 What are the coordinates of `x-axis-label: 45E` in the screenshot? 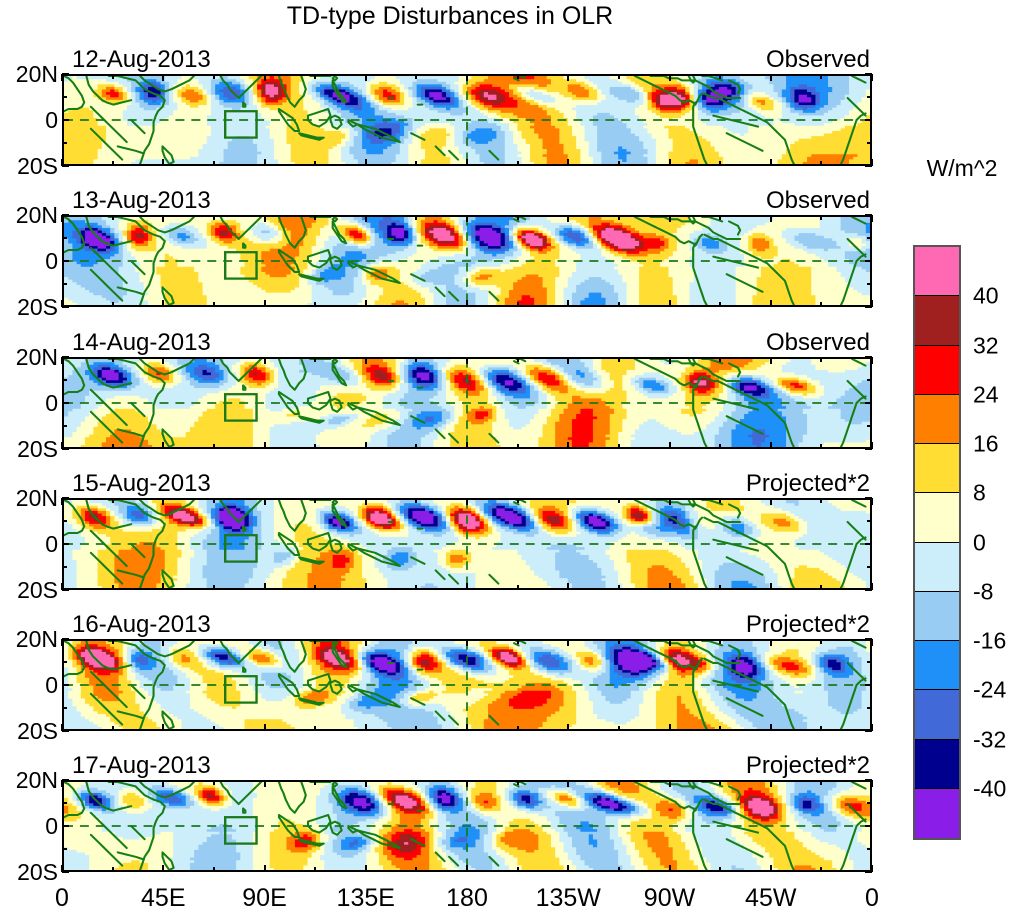 It's located at (163, 898).